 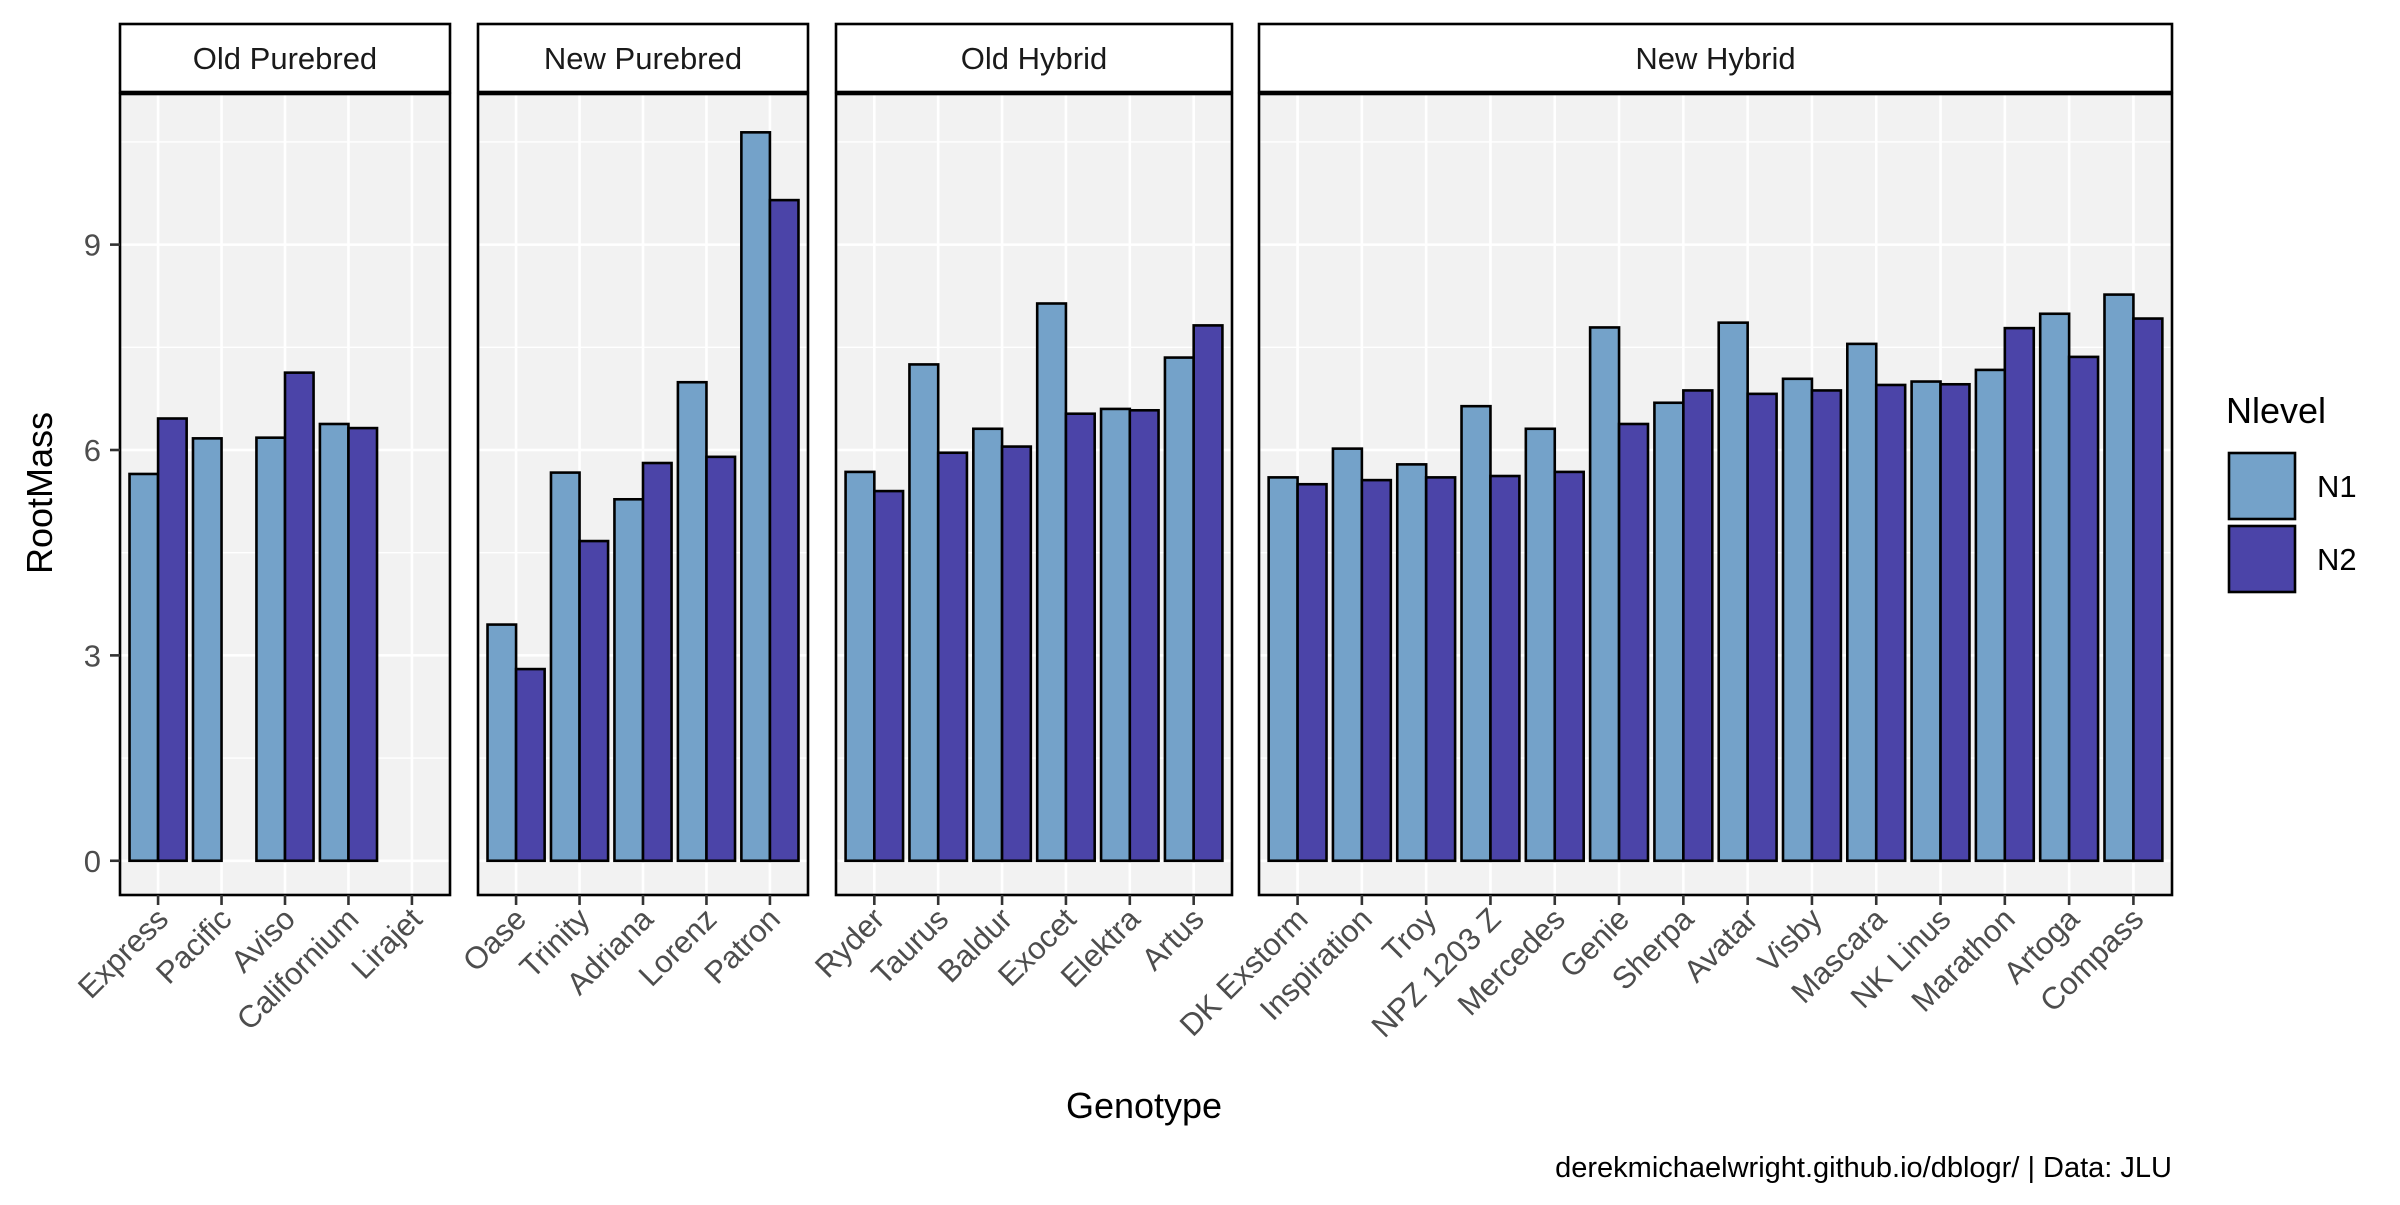 What do you see at coordinates (39, 493) in the screenshot?
I see `y-axis-title: RootMass` at bounding box center [39, 493].